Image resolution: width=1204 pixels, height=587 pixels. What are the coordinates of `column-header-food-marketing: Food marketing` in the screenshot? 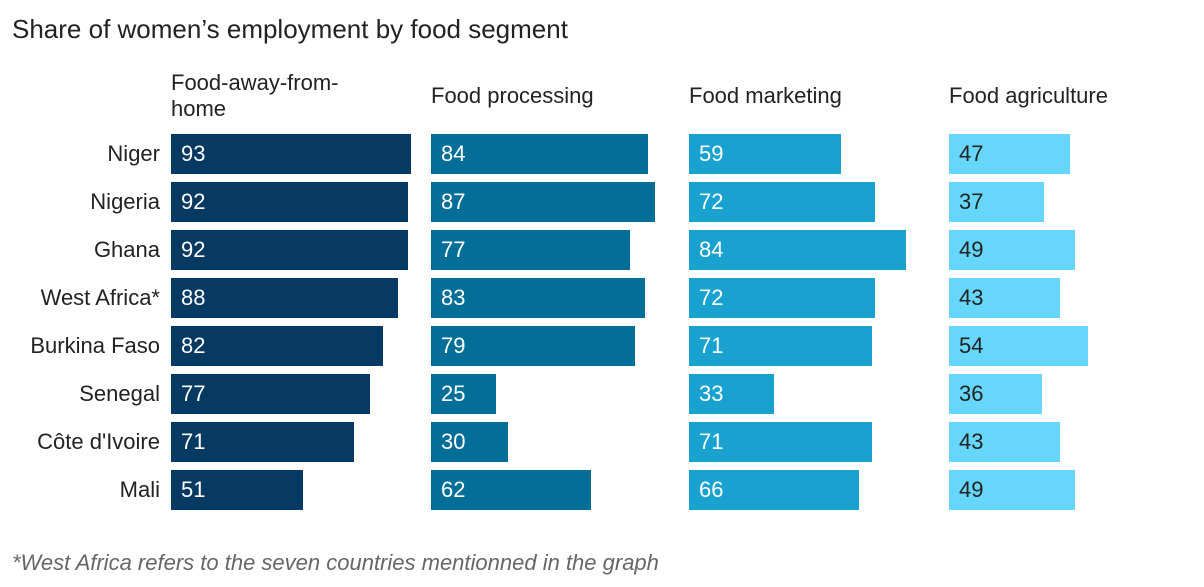 It's located at (765, 96).